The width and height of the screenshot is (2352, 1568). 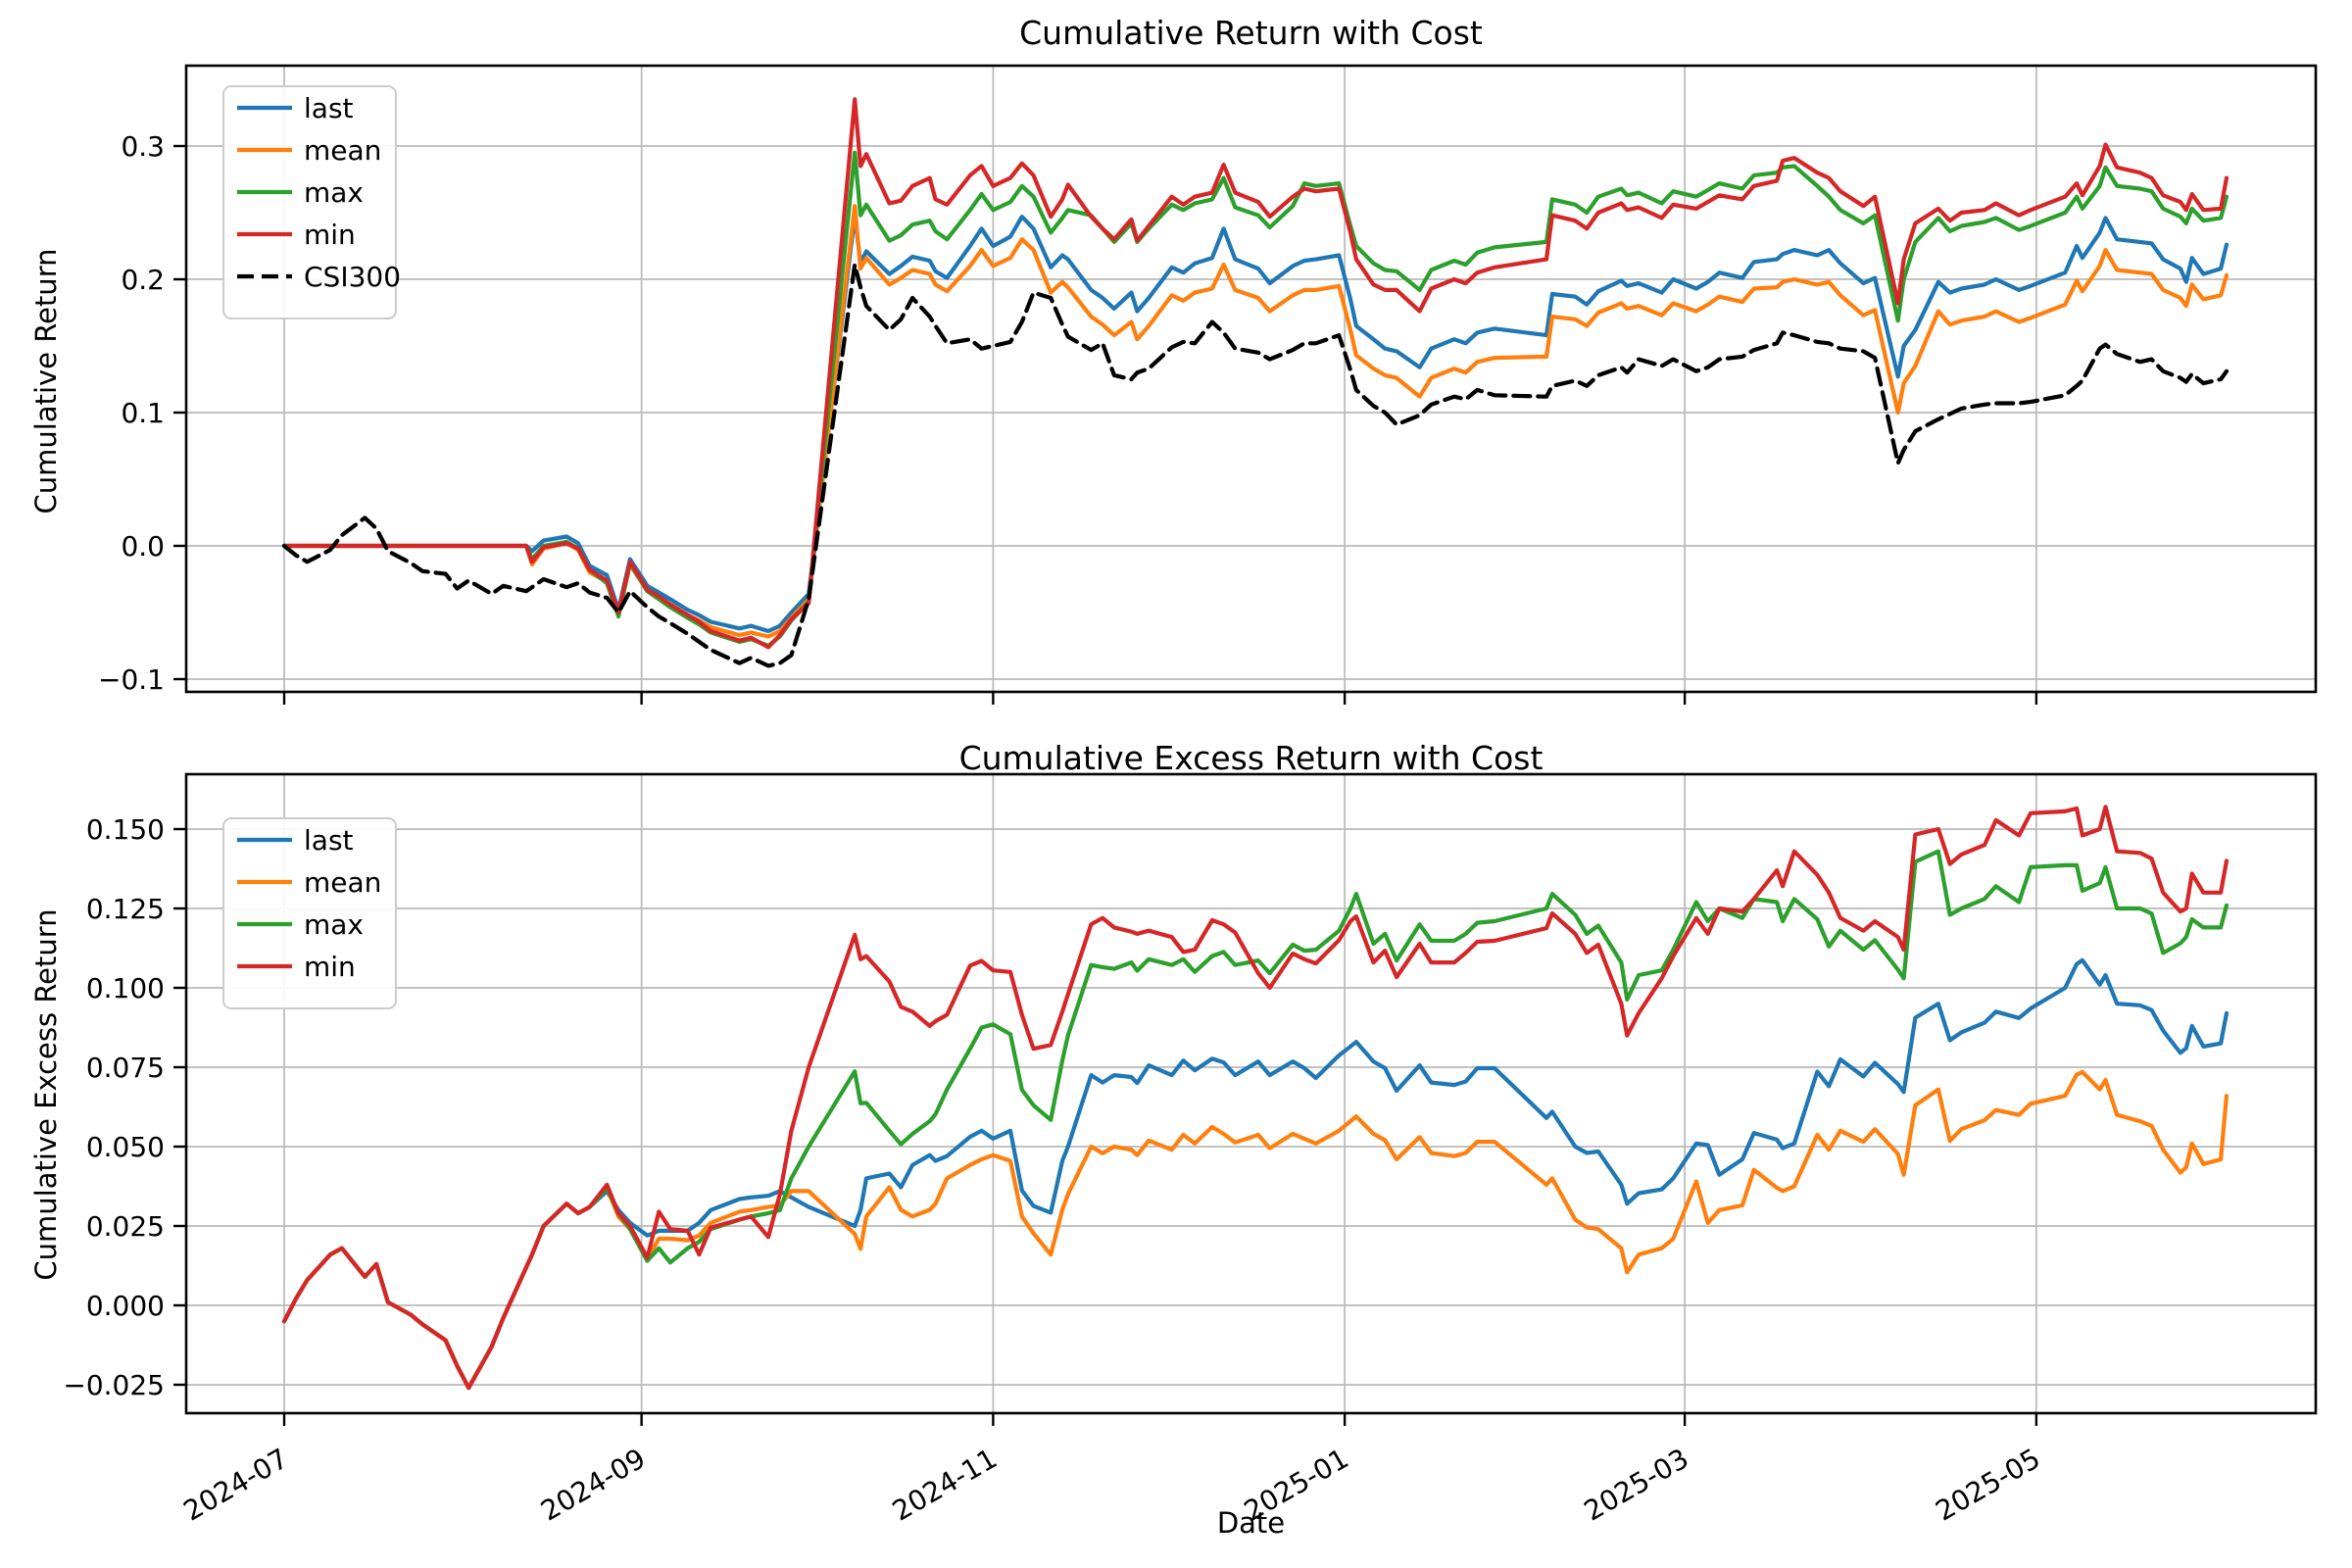 What do you see at coordinates (126, 1068) in the screenshot?
I see `y-tick-label: 0.075` at bounding box center [126, 1068].